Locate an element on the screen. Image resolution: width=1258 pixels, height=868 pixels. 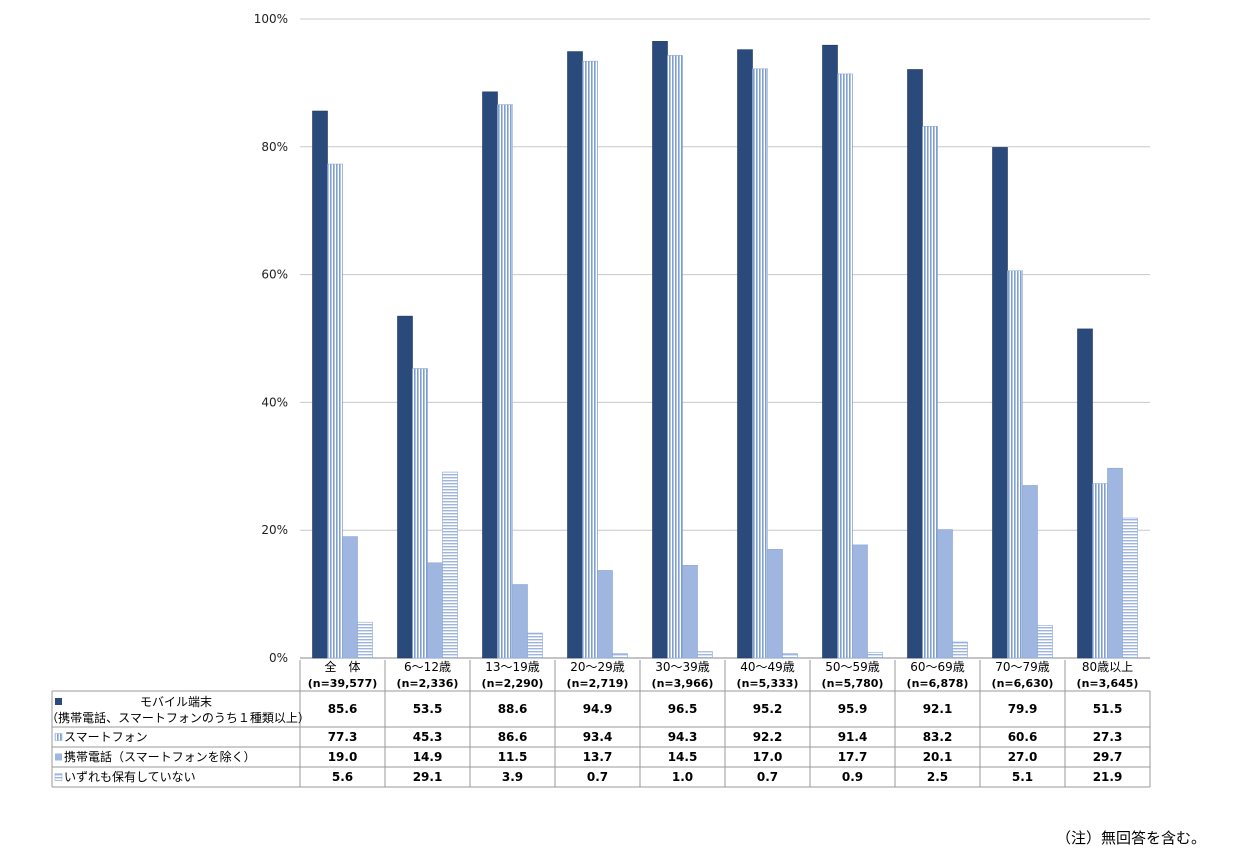
category-n-label: (n=3,645) is located at coordinates (1108, 683).